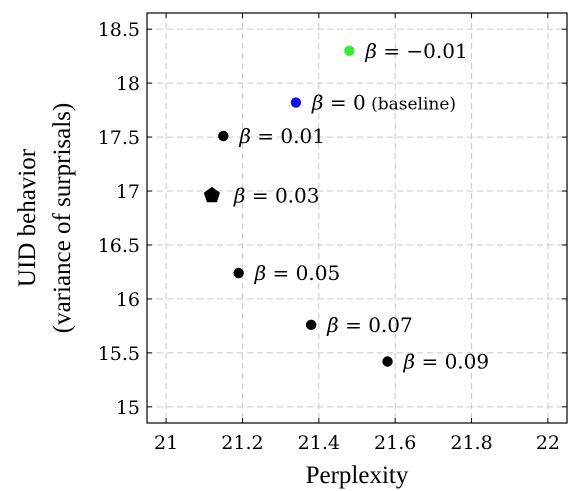  What do you see at coordinates (297, 273) in the screenshot?
I see `point-label: β = 0.05` at bounding box center [297, 273].